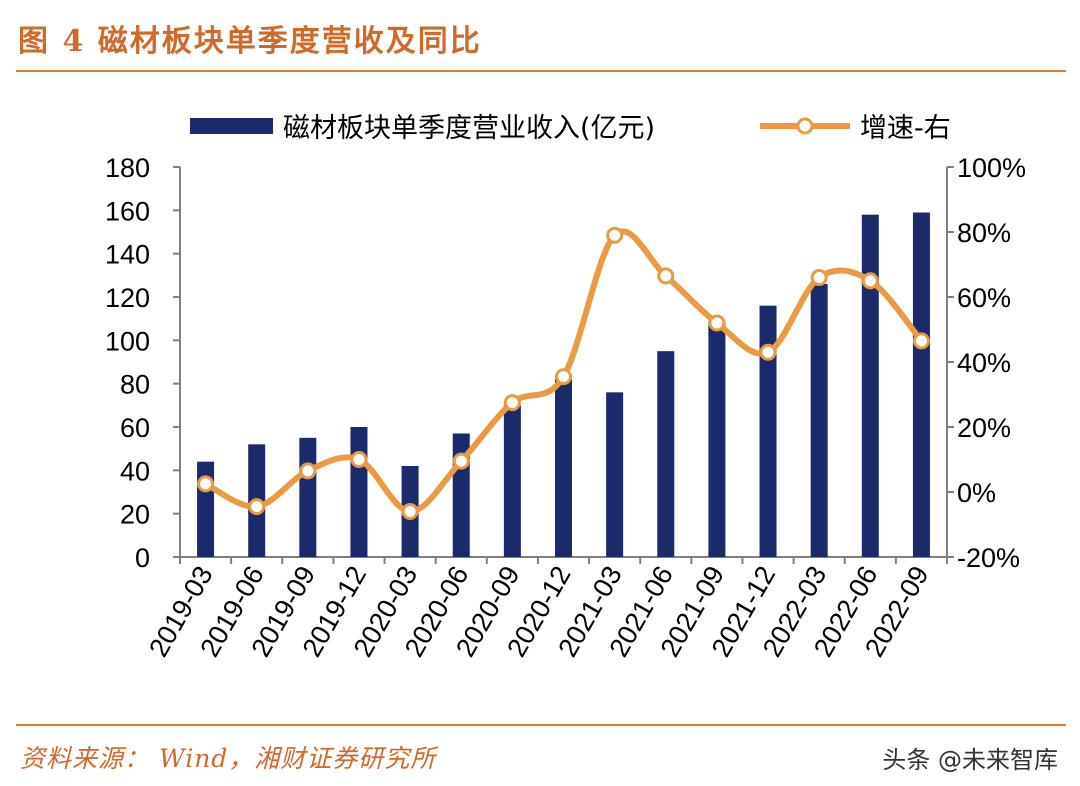  Describe the element at coordinates (135, 471) in the screenshot. I see `y-tick-label: 40` at that location.